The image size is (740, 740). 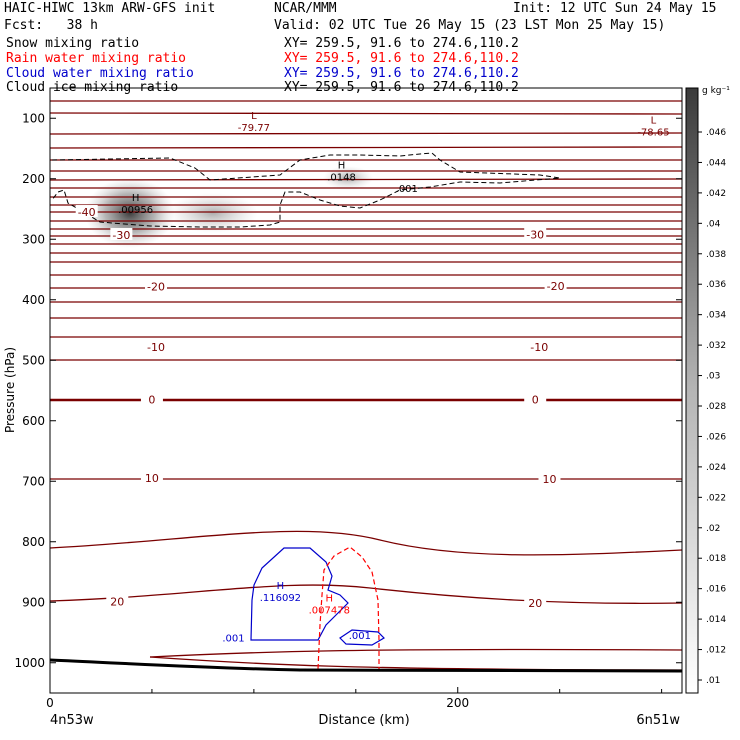 I want to click on colorbar-level: .02, so click(x=713, y=529).